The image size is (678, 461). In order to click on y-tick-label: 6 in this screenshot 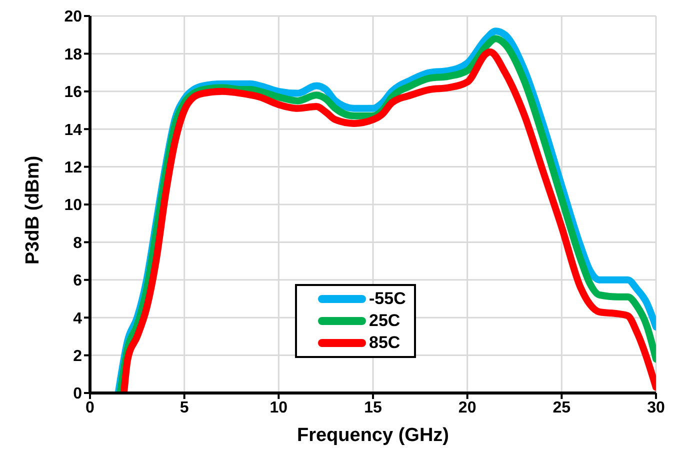, I will do `click(77, 281)`.